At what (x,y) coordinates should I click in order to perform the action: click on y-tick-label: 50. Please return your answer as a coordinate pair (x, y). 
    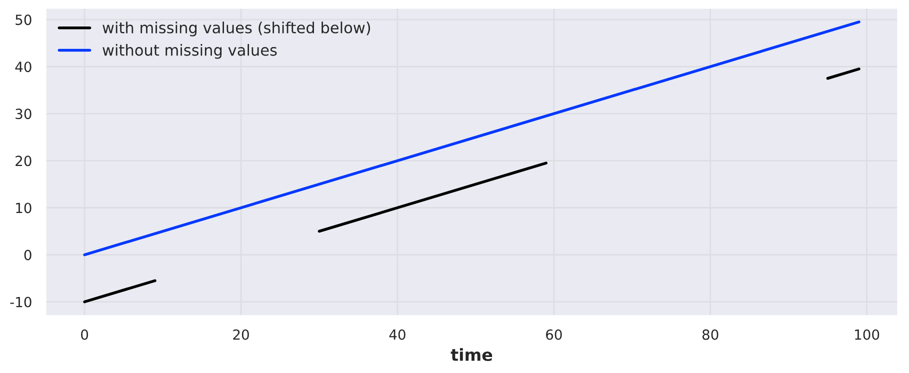
    Looking at the image, I should click on (24, 20).